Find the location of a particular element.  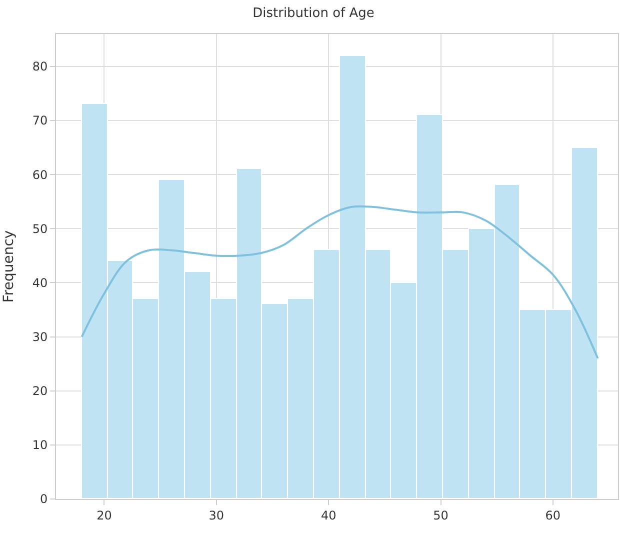

y-tick-label: 20 is located at coordinates (40, 391).